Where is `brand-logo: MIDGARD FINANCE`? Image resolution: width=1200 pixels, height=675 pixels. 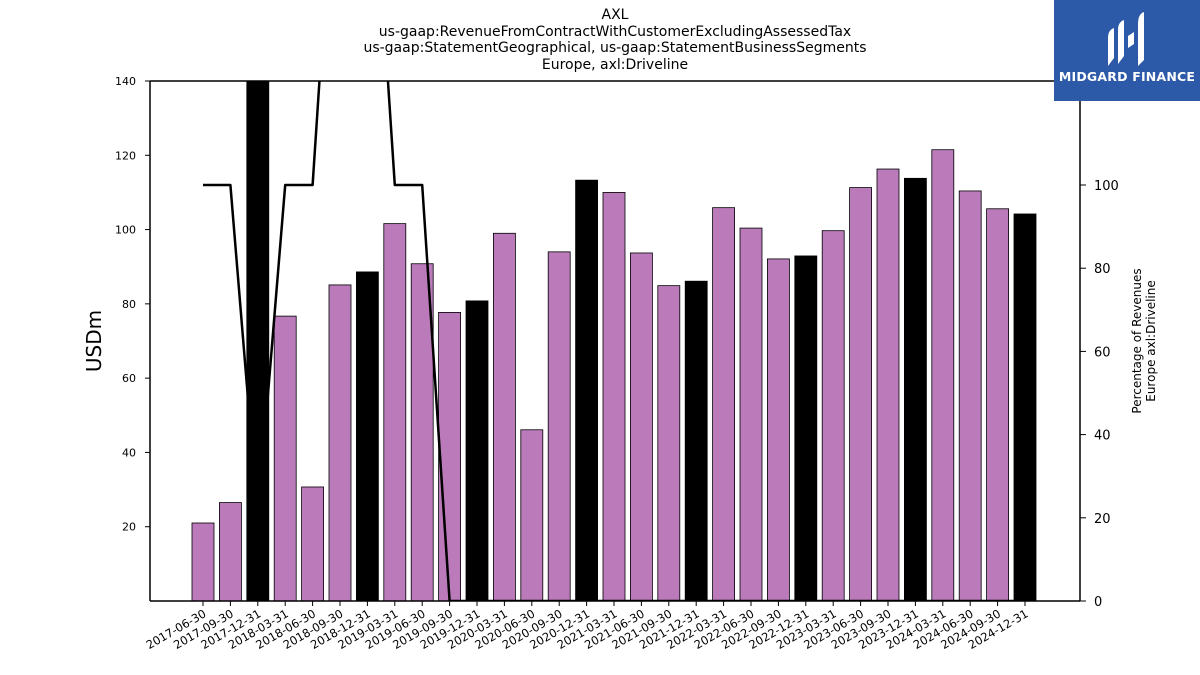 brand-logo: MIDGARD FINANCE is located at coordinates (1127, 50).